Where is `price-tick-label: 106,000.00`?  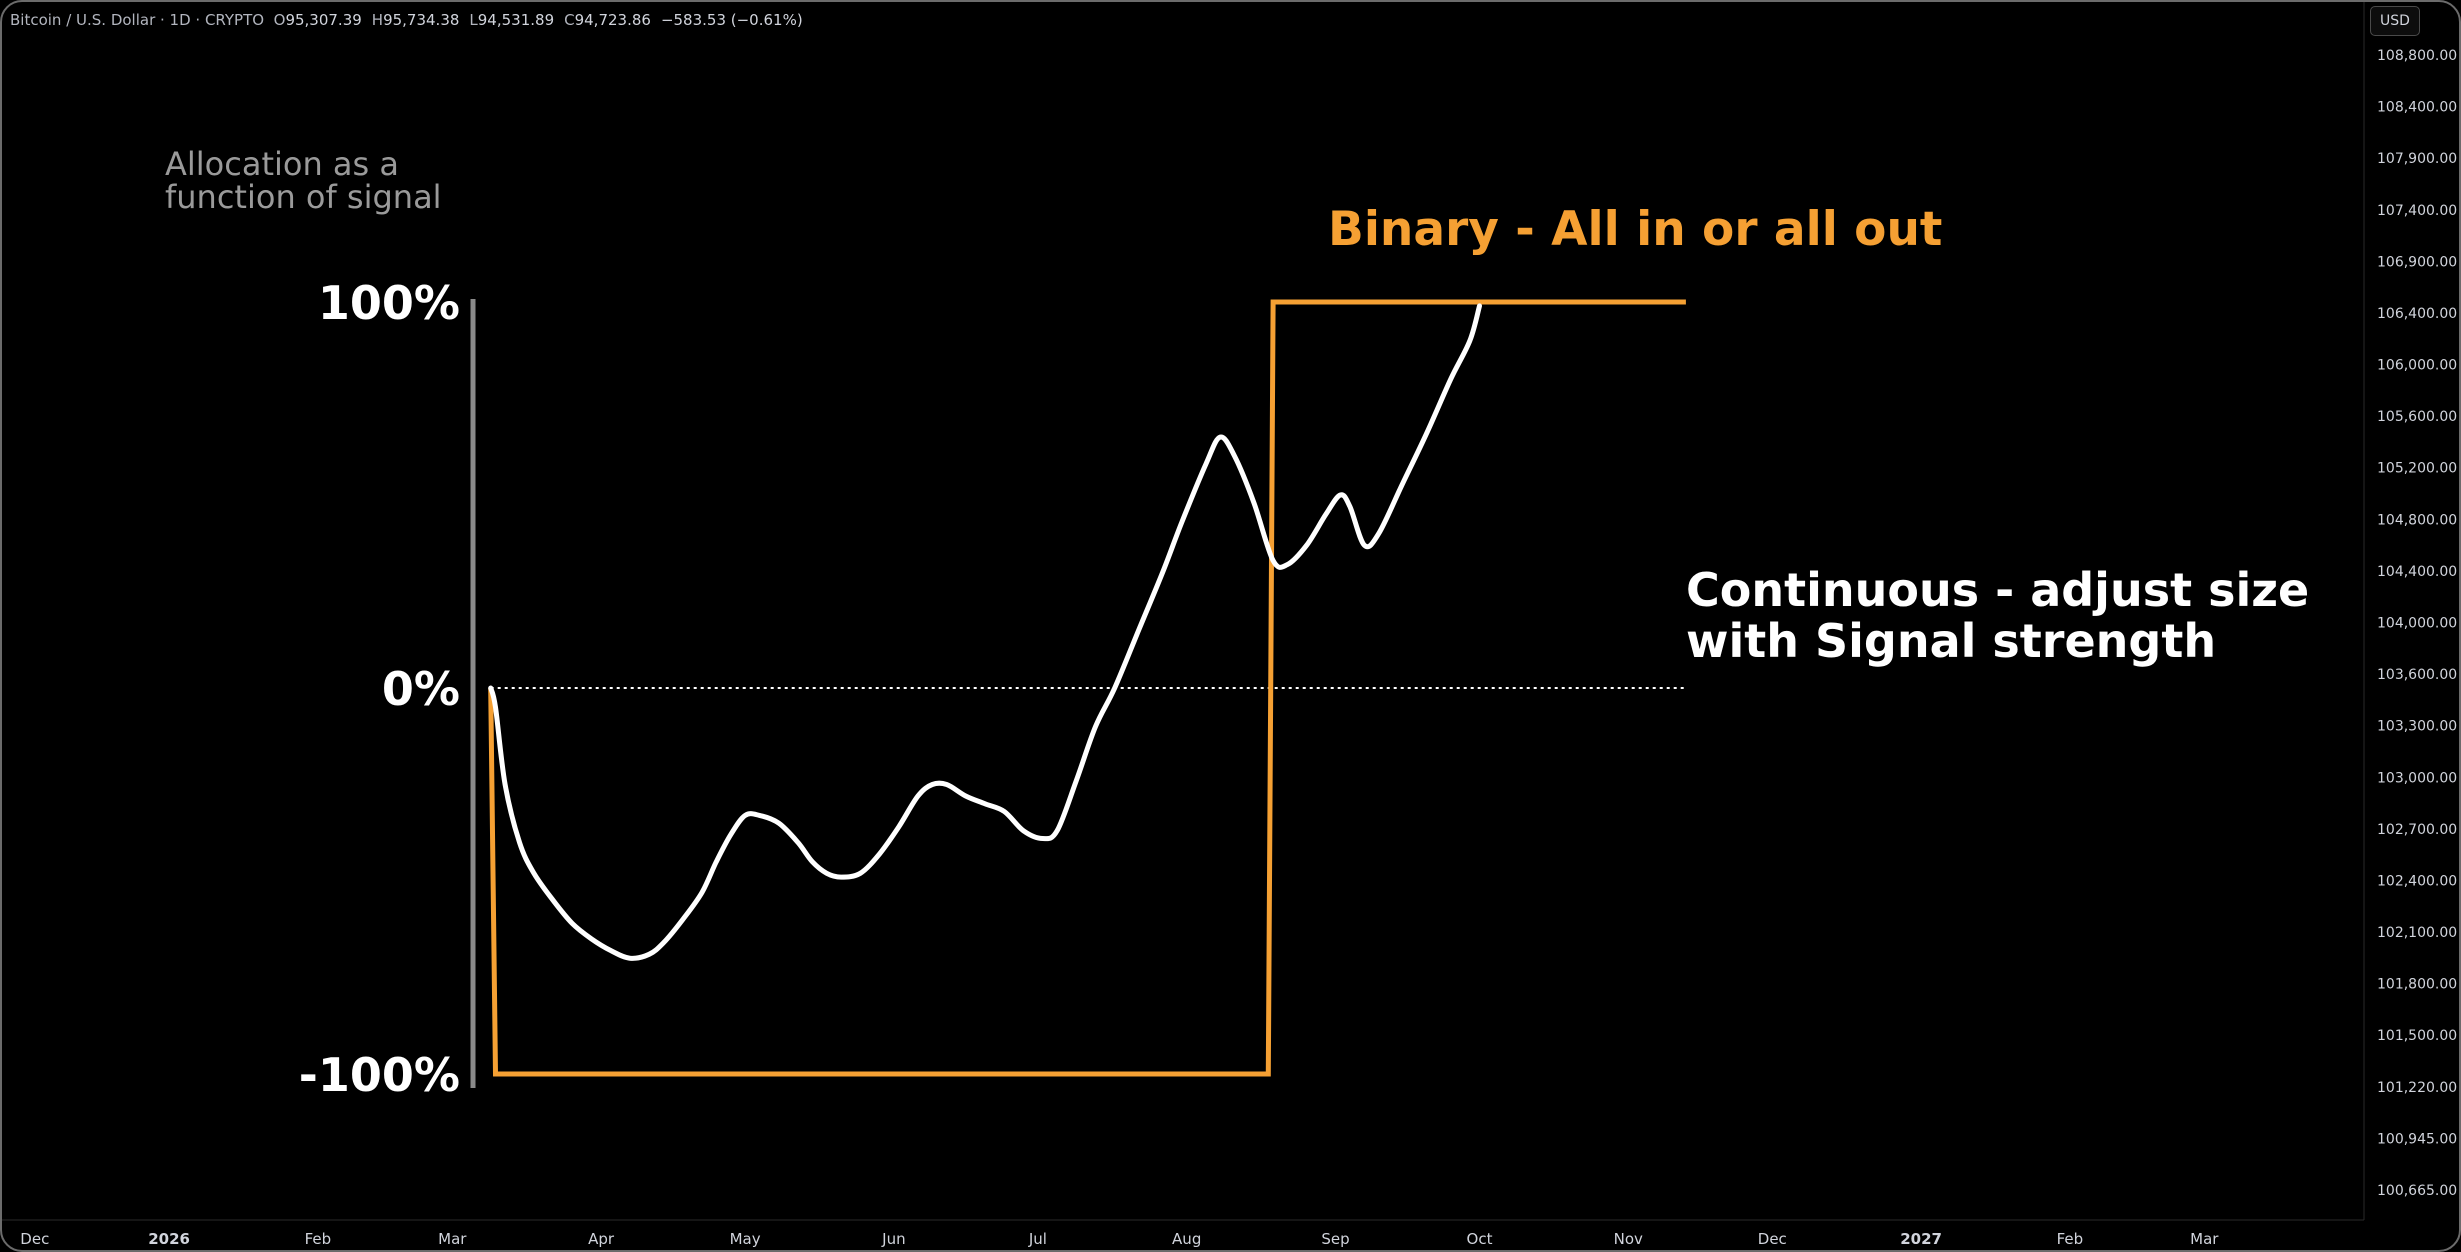 price-tick-label: 106,000.00 is located at coordinates (2417, 366).